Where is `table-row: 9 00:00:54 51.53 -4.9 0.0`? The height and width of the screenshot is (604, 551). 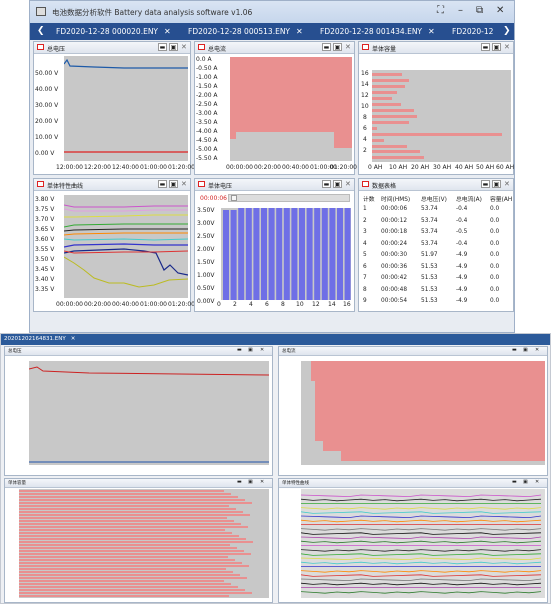 table-row: 9 00:00:54 51.53 -4.9 0.0 is located at coordinates (436, 303).